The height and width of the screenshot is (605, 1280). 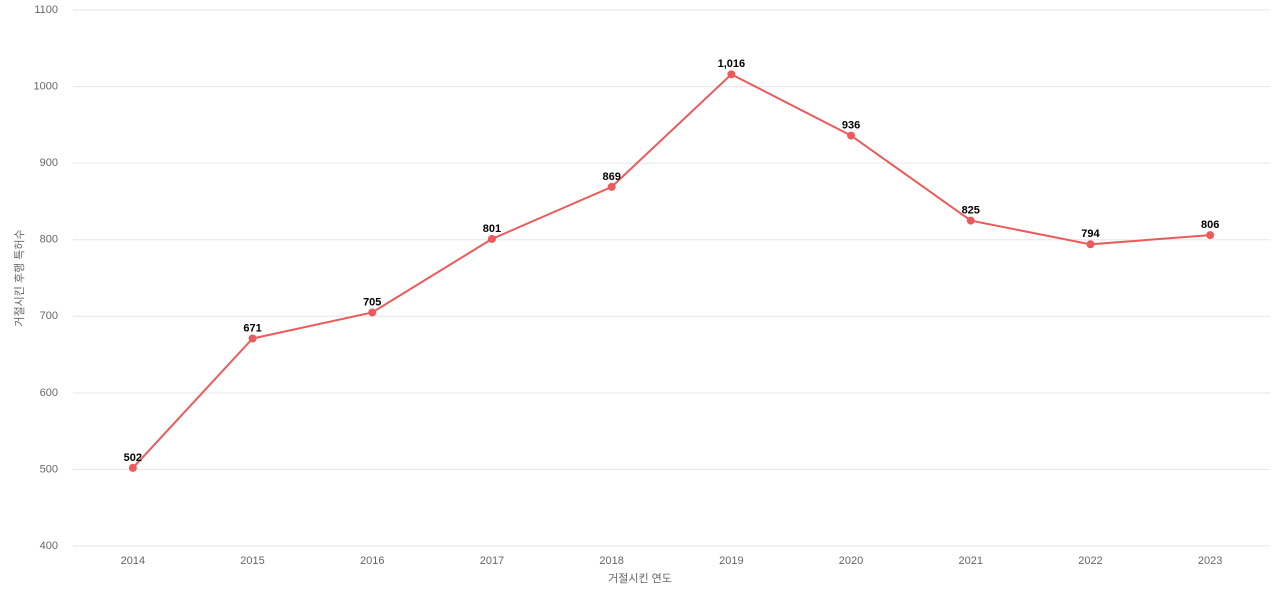 I want to click on y-tick-label: 400, so click(x=49, y=546).